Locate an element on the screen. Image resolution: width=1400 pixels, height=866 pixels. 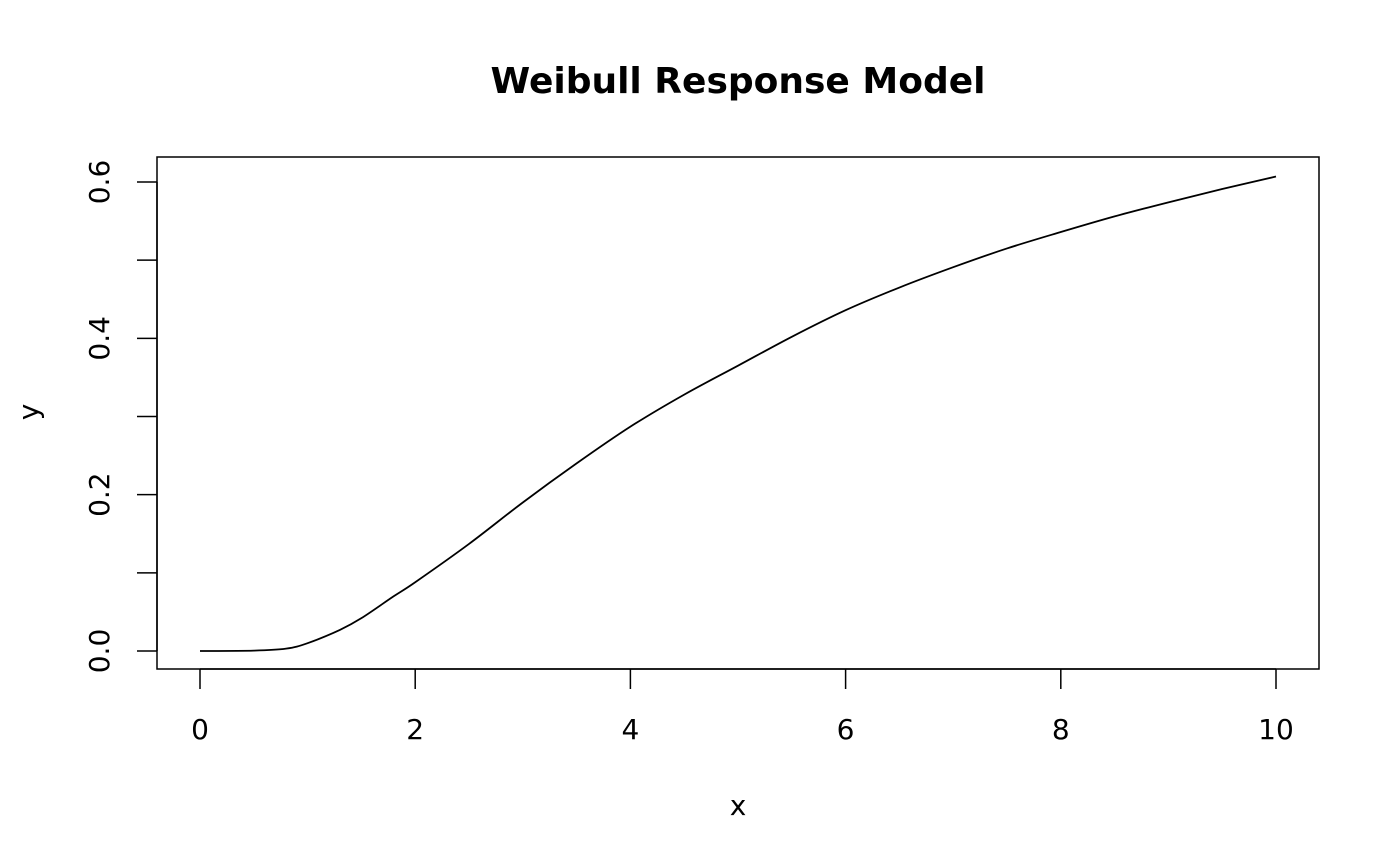
x-tick-label: 2 is located at coordinates (415, 729).